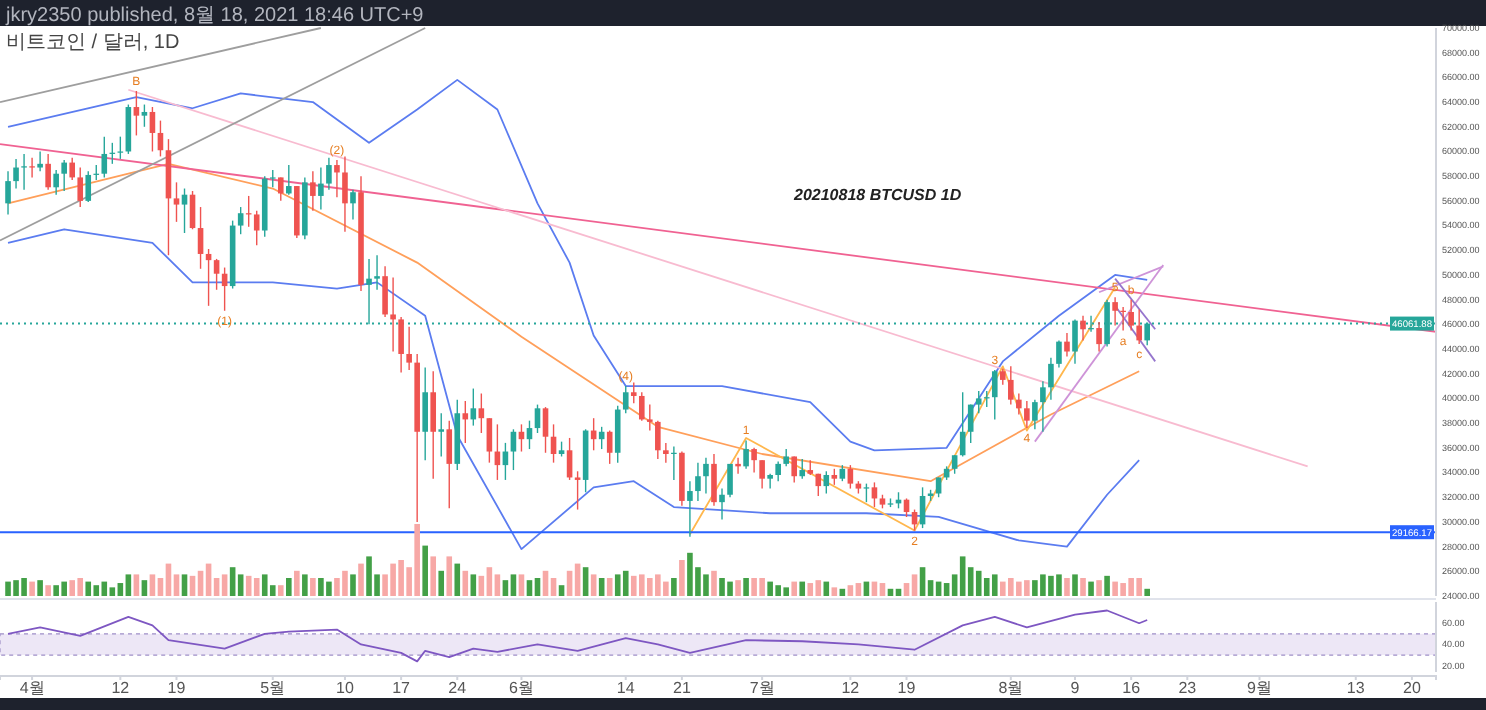 The height and width of the screenshot is (710, 1486). Describe the element at coordinates (273, 688) in the screenshot. I see `x-tick-label: 5월` at that location.